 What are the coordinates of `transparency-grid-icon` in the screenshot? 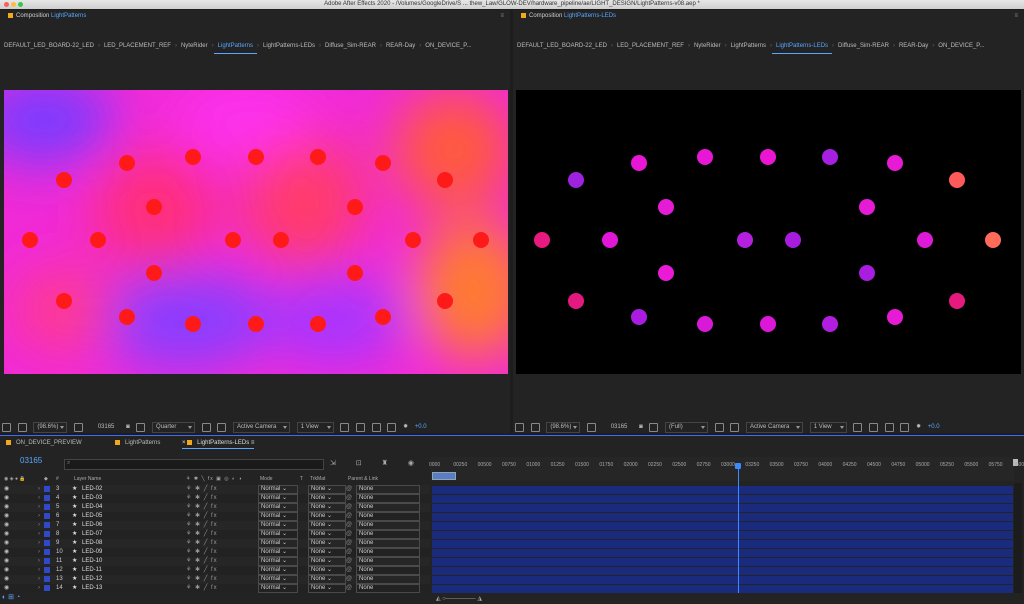 It's located at (735, 427).